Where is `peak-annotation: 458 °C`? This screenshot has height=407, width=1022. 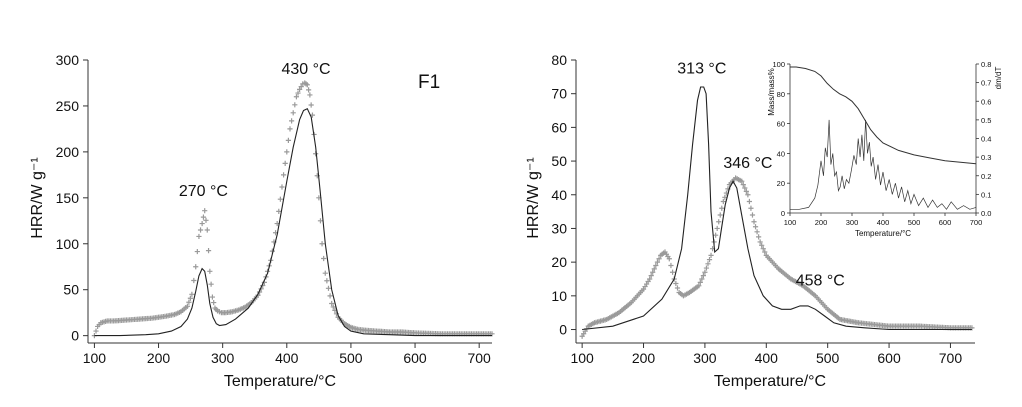 peak-annotation: 458 °C is located at coordinates (820, 281).